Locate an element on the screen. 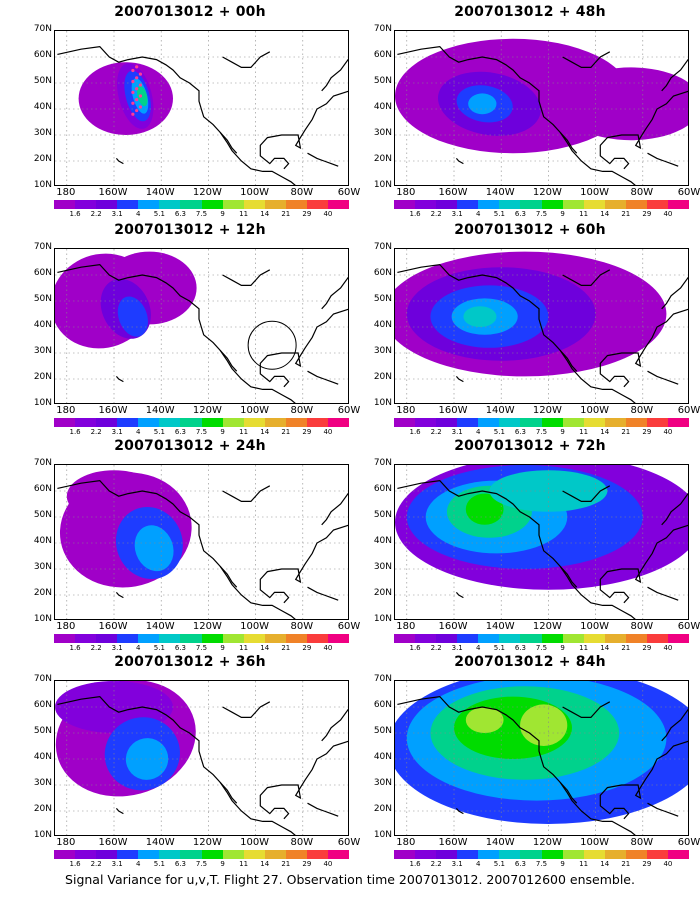  panel-title: 2007013012 + 00h is located at coordinates (190, 12).